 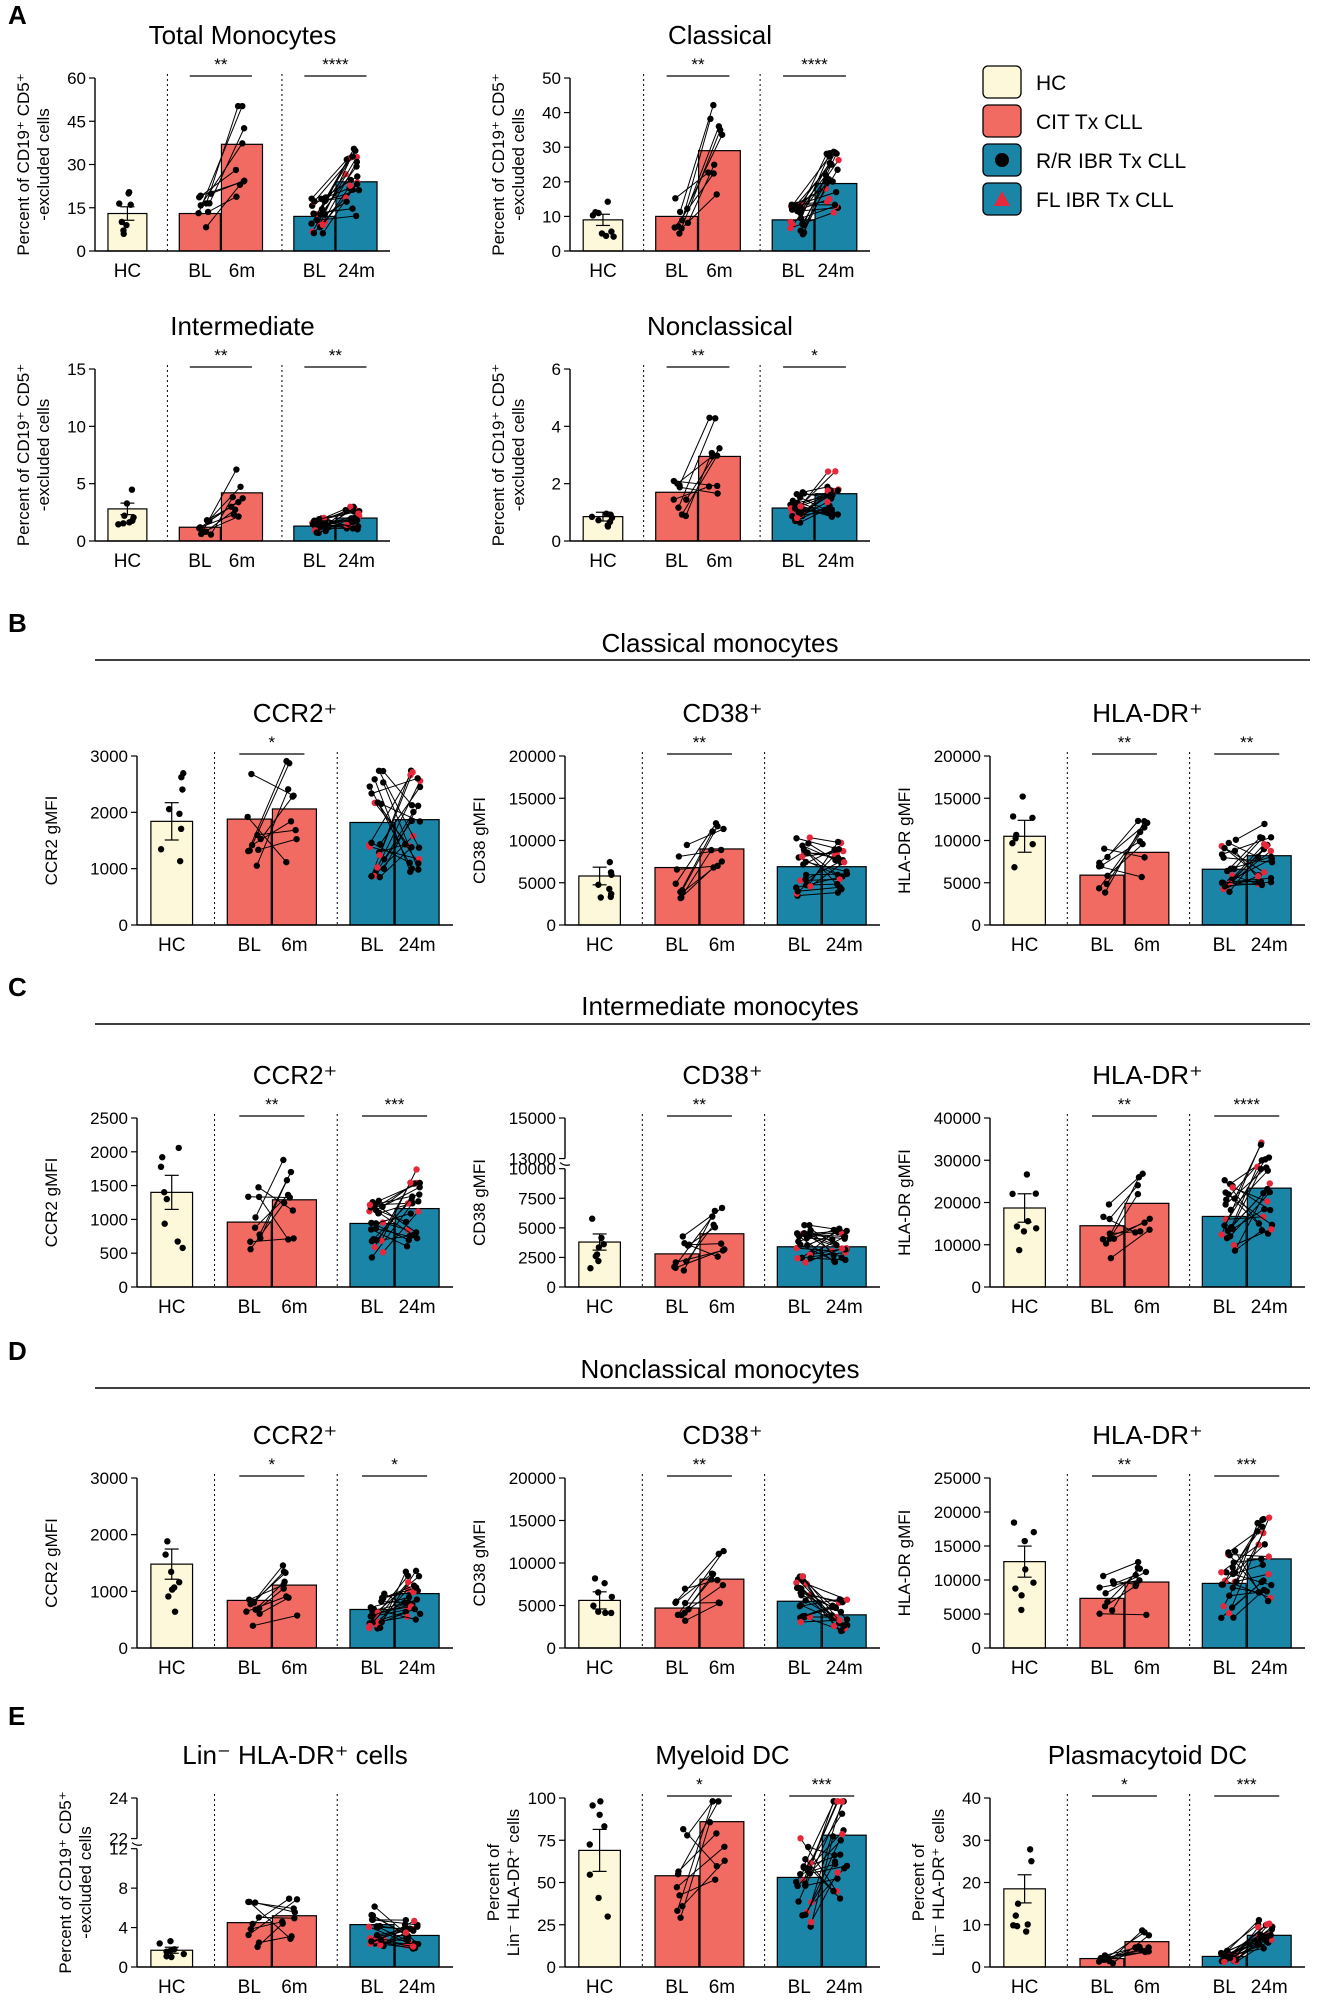 What do you see at coordinates (123, 1888) in the screenshot?
I see `y-tick-label: 8` at bounding box center [123, 1888].